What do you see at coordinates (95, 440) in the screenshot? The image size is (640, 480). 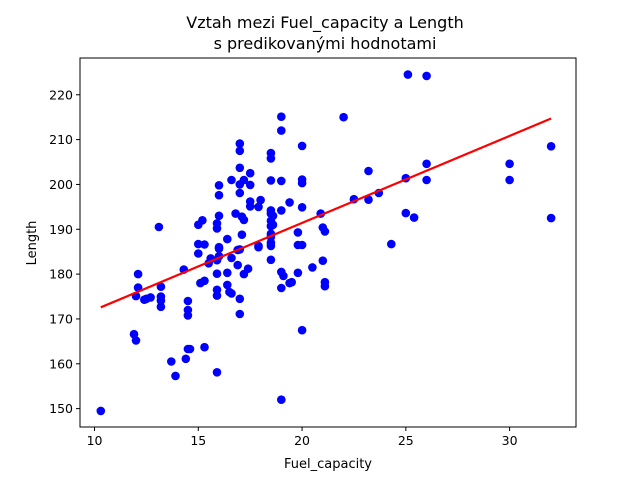 I see `x-tick-label: 10` at bounding box center [95, 440].